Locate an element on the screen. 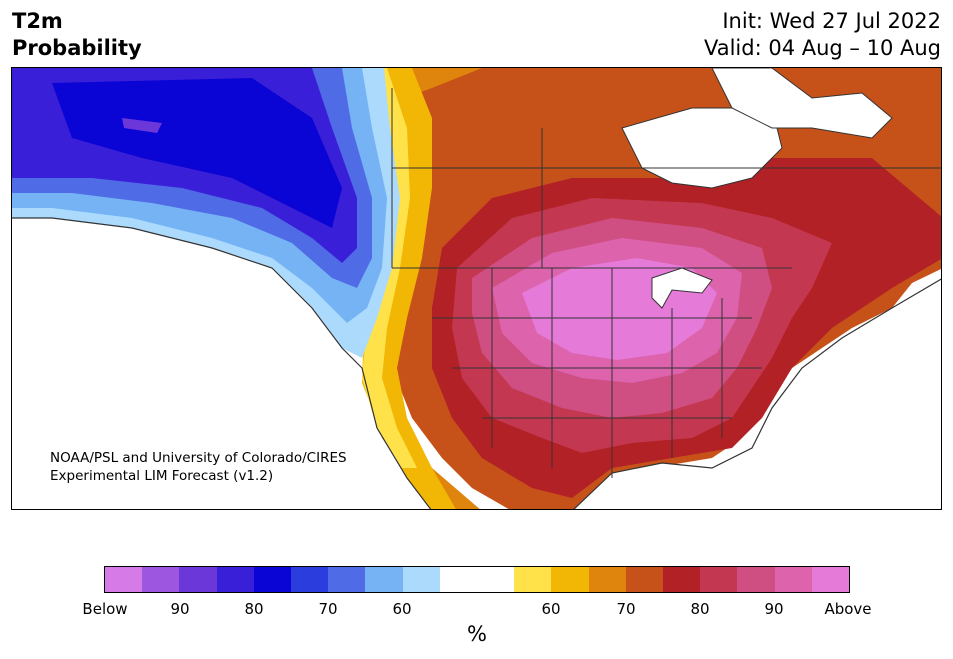 The height and width of the screenshot is (659, 953). arctic-islands is located at coordinates (802, 103).